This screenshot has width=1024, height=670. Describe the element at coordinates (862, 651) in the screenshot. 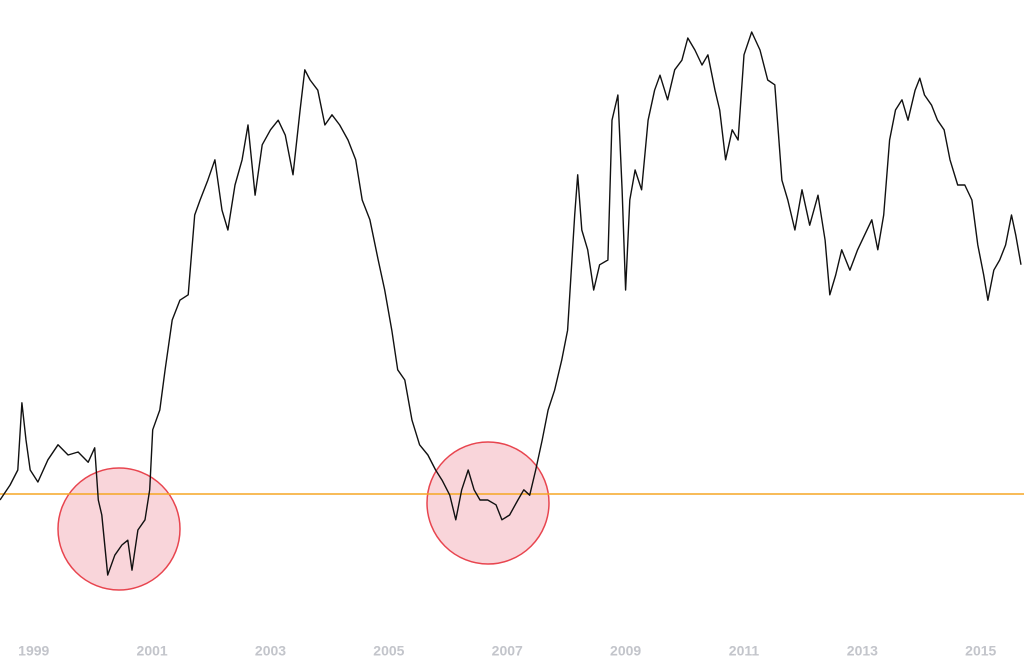

I see `x-tick-label: 2013` at that location.